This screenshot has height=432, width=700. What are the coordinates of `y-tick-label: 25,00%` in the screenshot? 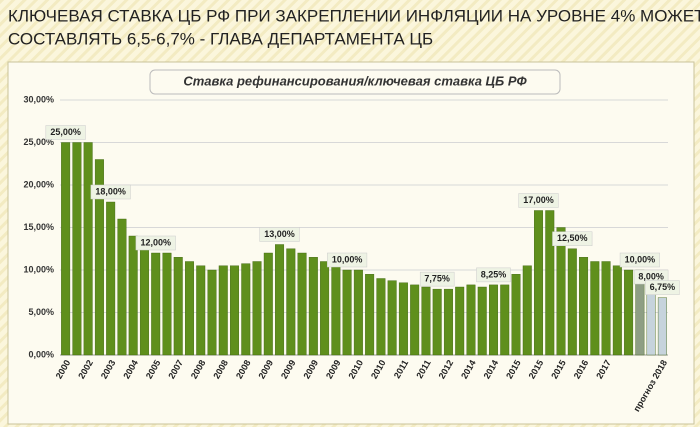 It's located at (38, 142).